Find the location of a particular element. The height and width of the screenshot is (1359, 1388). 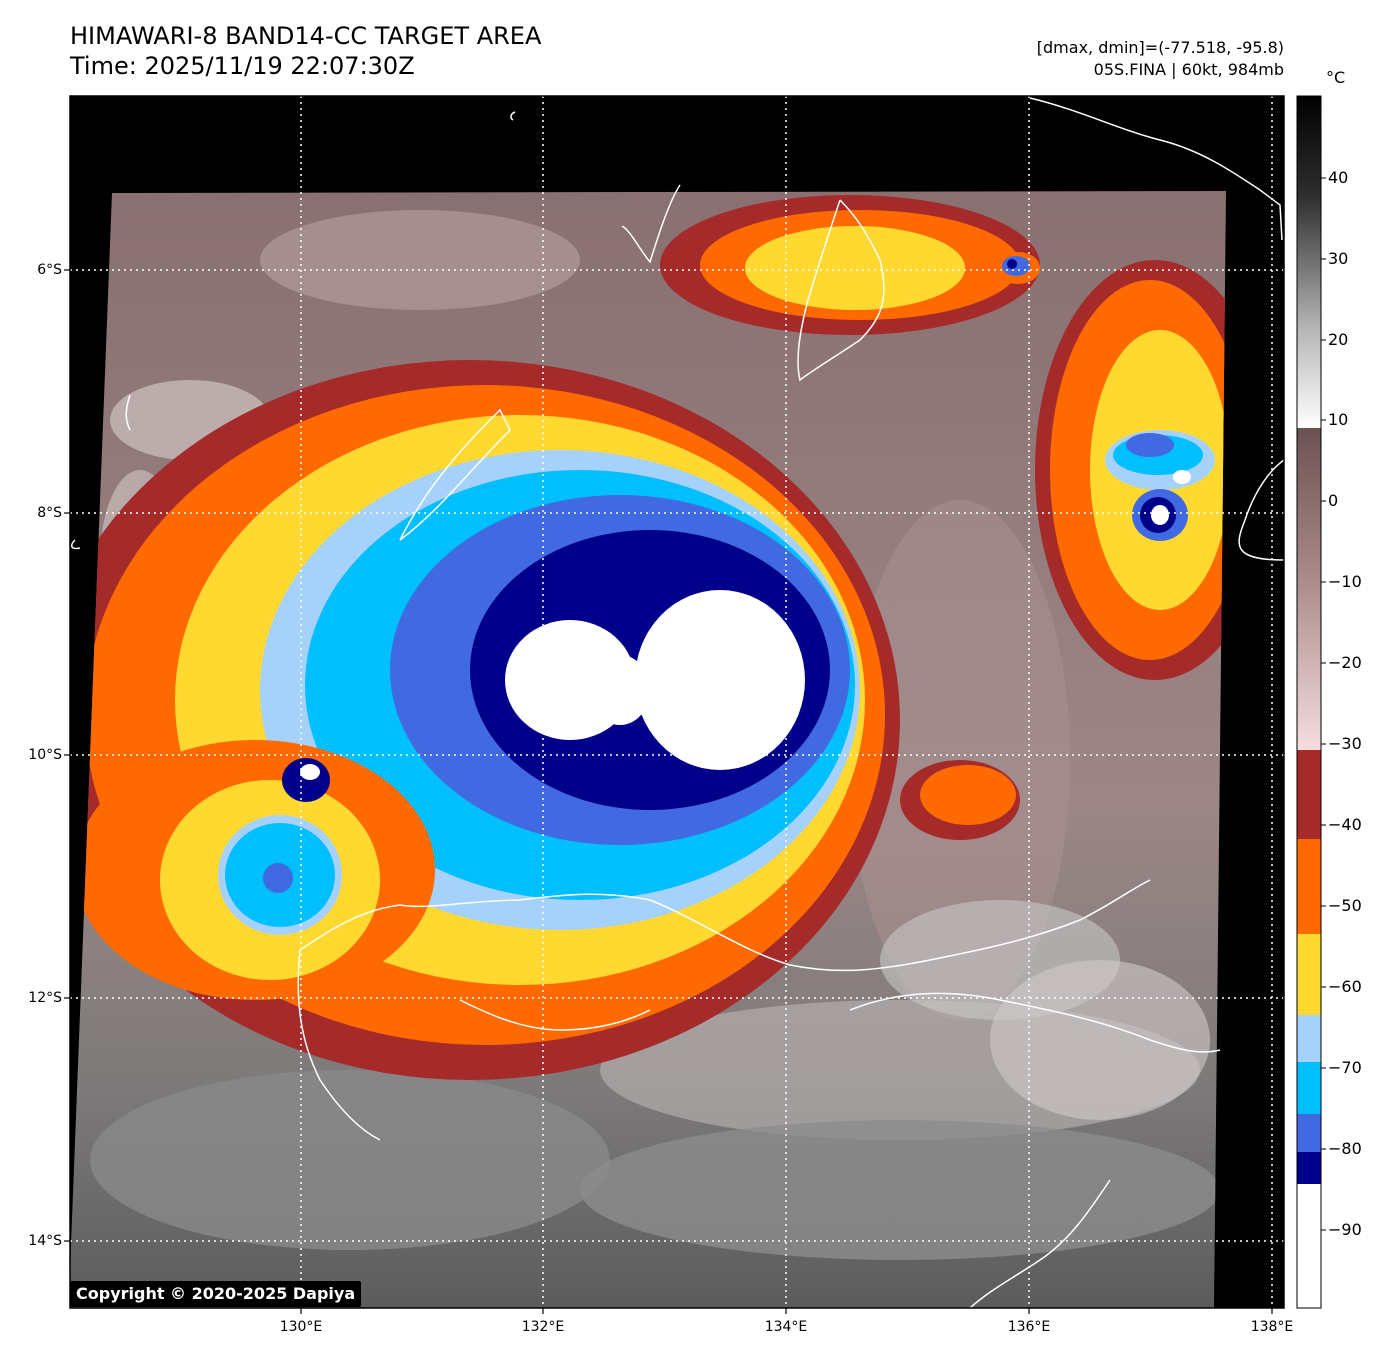

colorbar-tick-m20: −20 is located at coordinates (1345, 662).